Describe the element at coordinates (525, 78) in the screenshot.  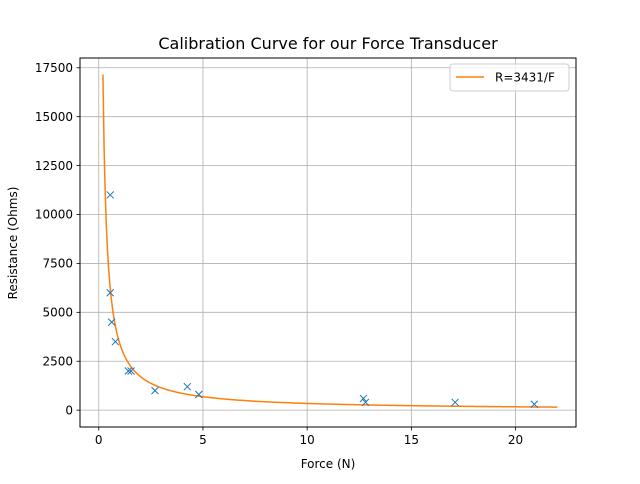
I see `legend-fit-label: R=3431/F` at that location.